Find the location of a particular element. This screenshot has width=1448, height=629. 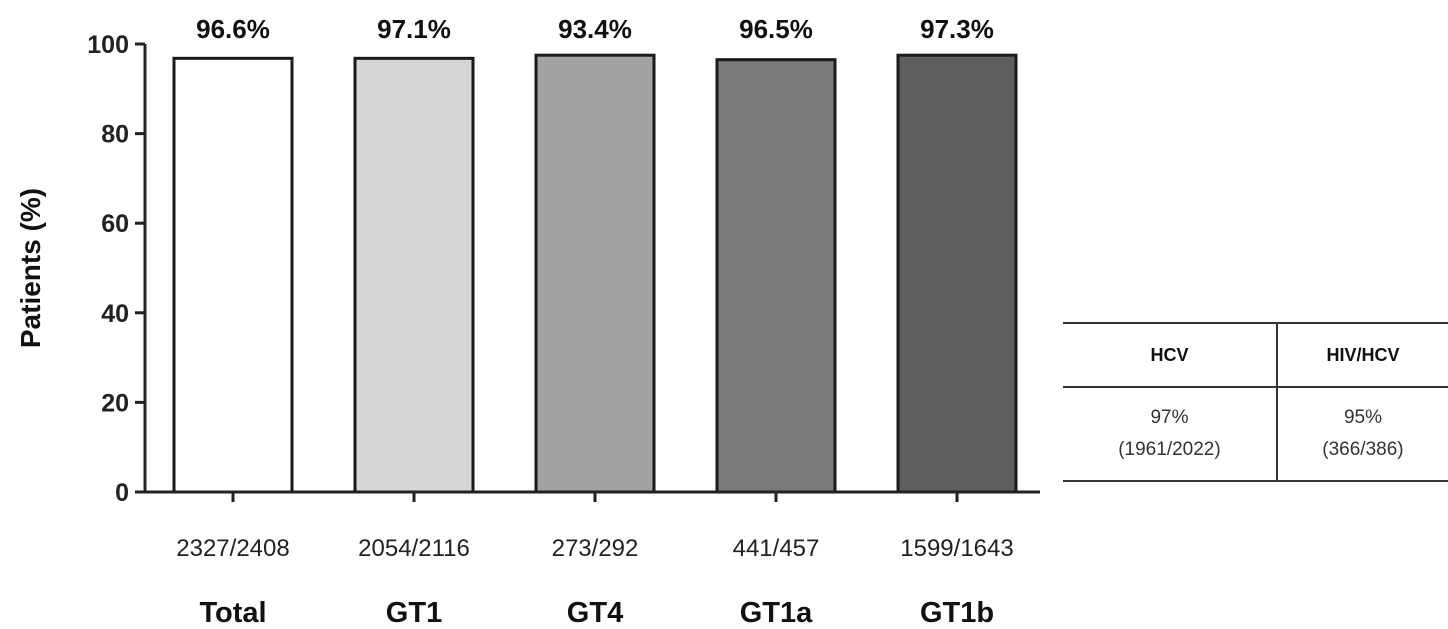

y-tick-label: 80 is located at coordinates (115, 135).